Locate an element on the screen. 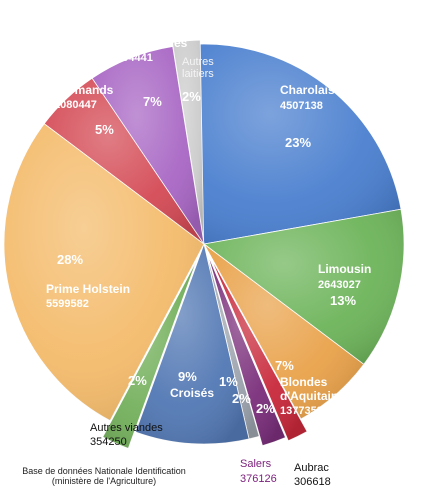 Image resolution: width=447 pixels, height=490 pixels. label-croises-name: Croisés is located at coordinates (192, 393).